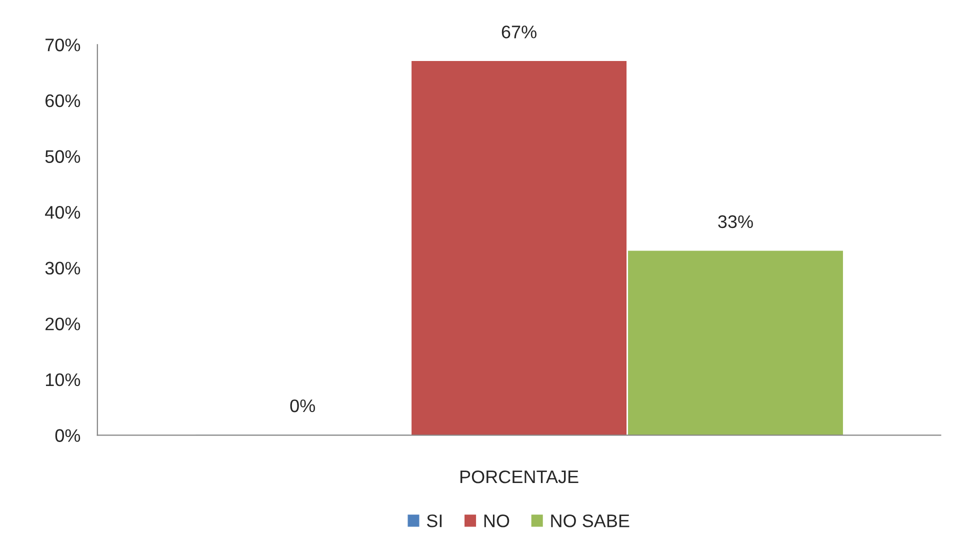 The image size is (955, 558). I want to click on y-tick-label: 30%, so click(62, 268).